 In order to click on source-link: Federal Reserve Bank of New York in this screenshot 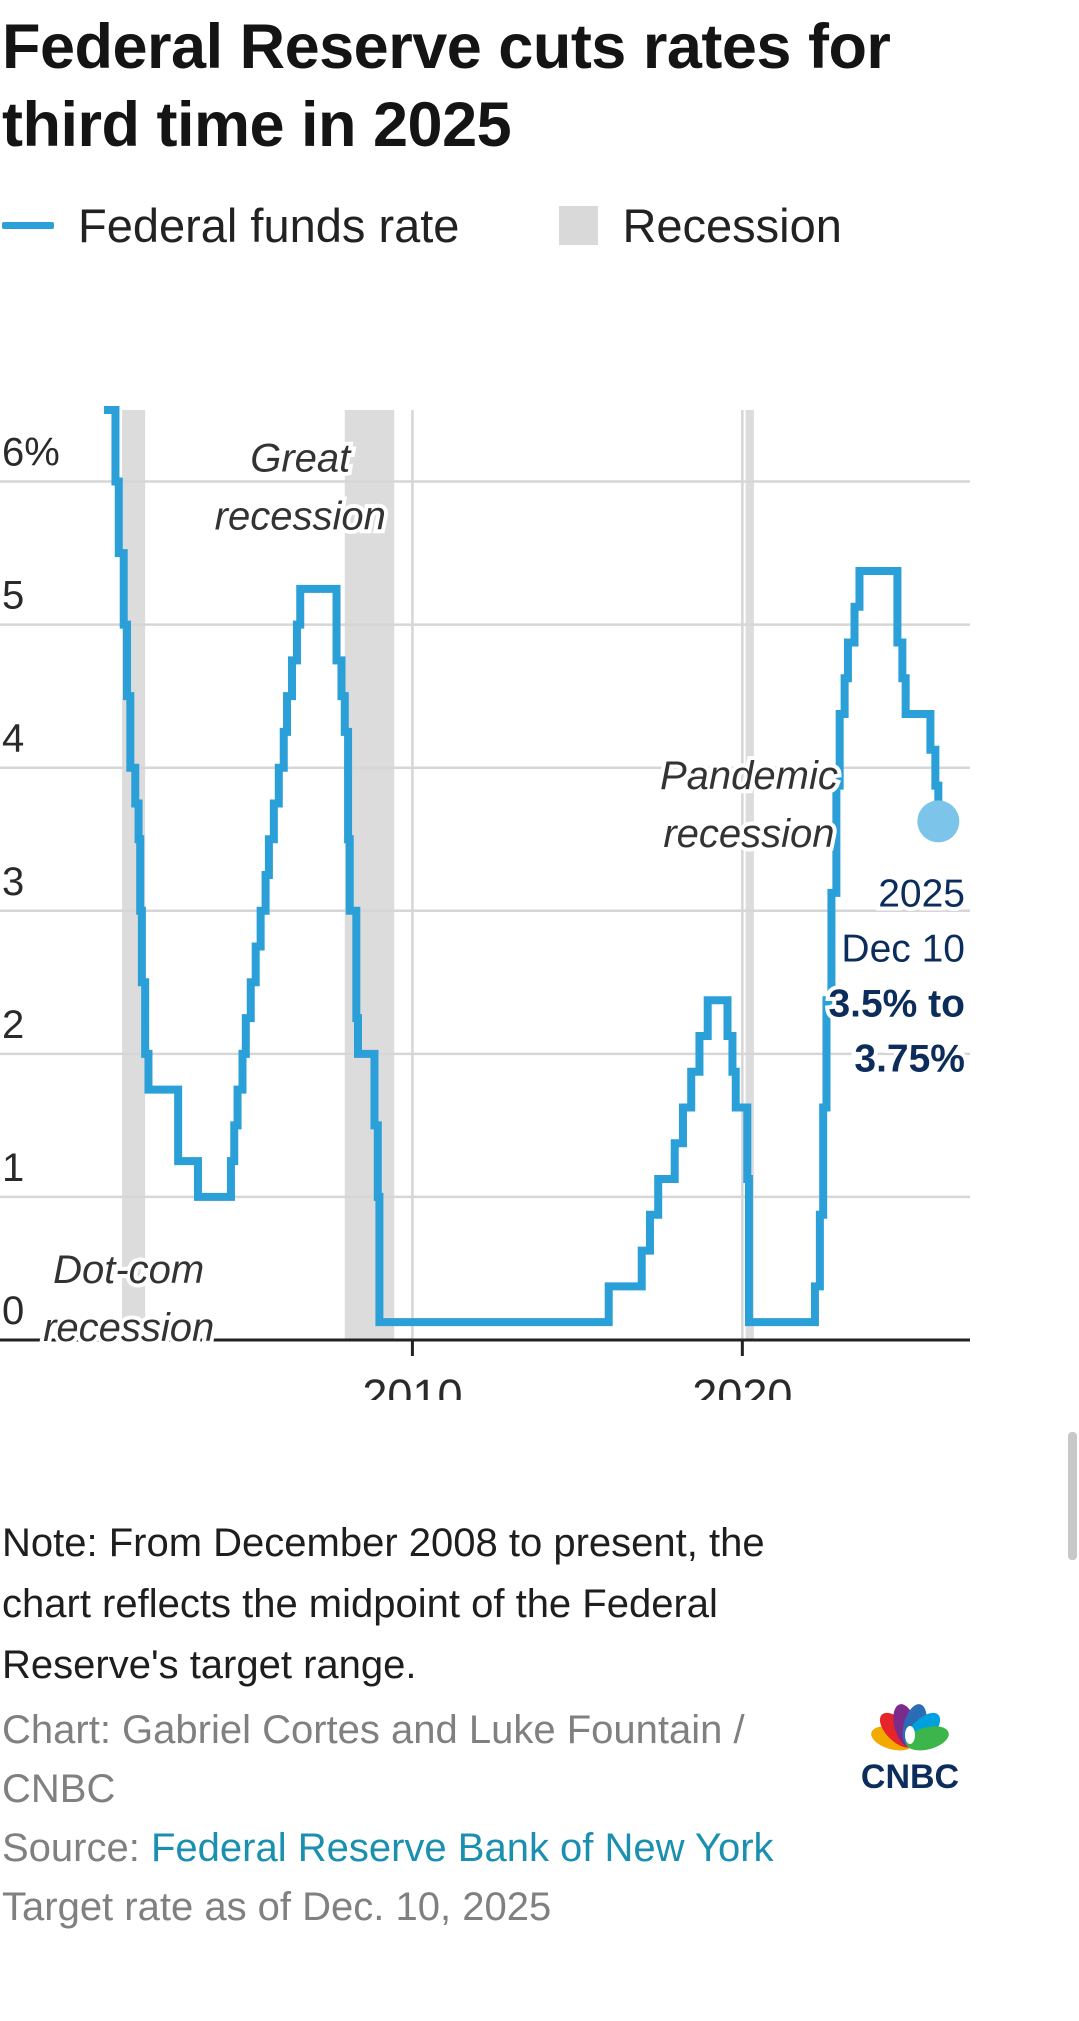, I will do `click(462, 1848)`.